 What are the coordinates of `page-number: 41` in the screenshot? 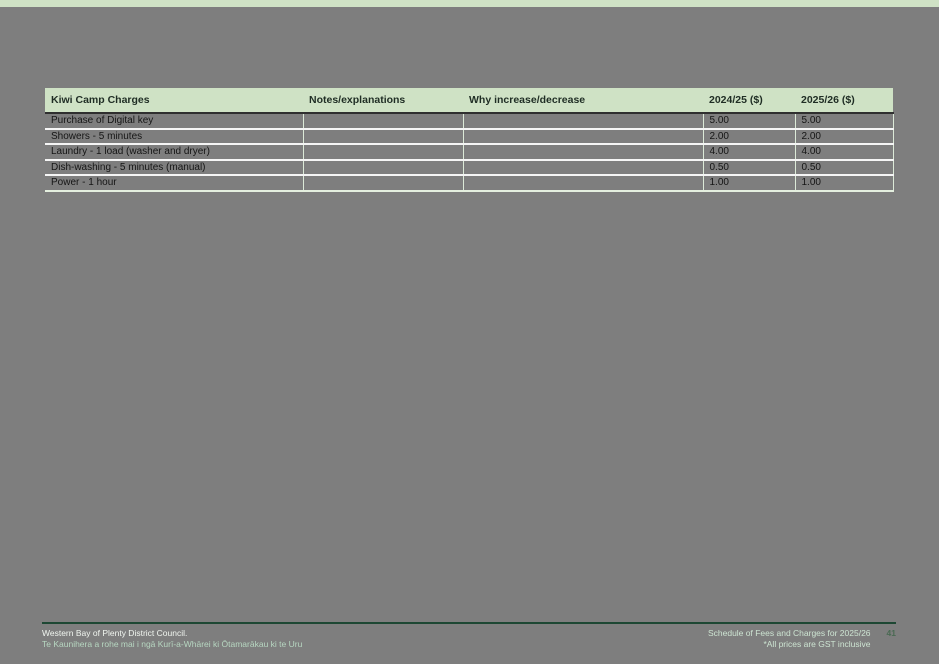 It's located at (891, 633).